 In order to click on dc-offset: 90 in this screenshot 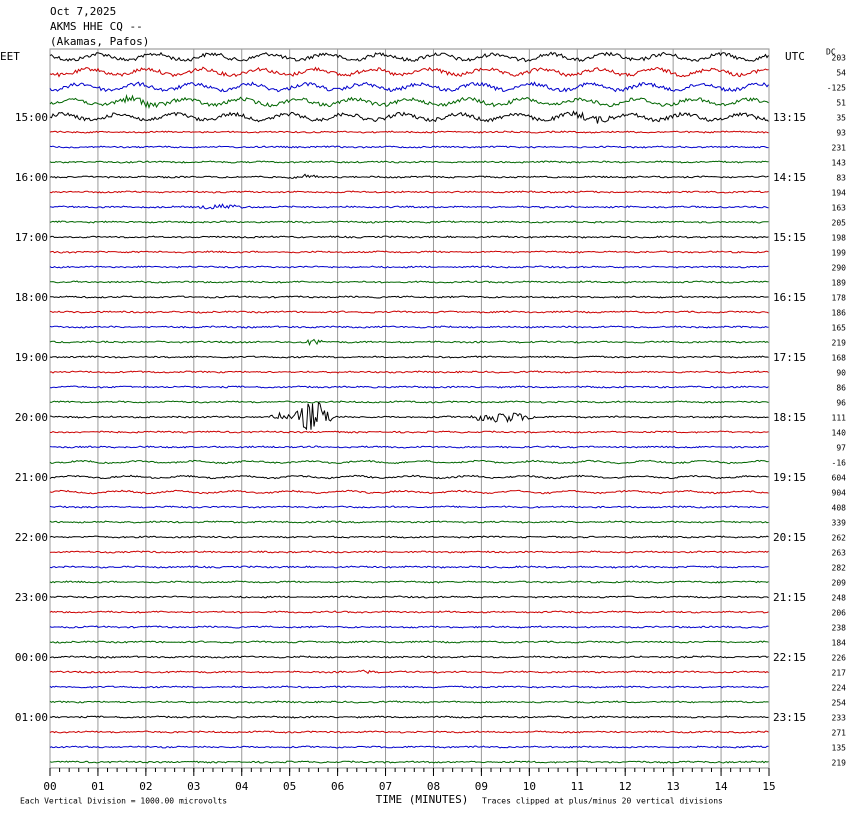, I will do `click(841, 373)`.